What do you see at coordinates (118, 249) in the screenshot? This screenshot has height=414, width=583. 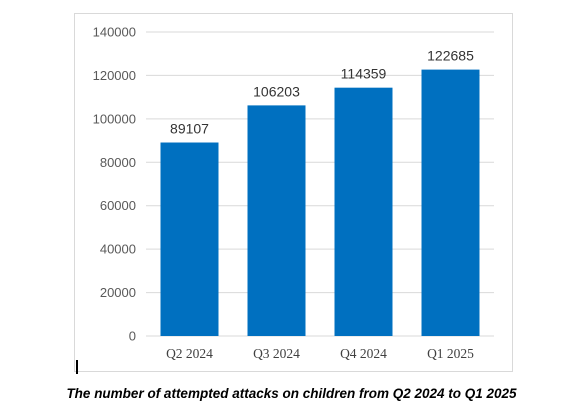 I see `y-tick-label: 40000` at bounding box center [118, 249].